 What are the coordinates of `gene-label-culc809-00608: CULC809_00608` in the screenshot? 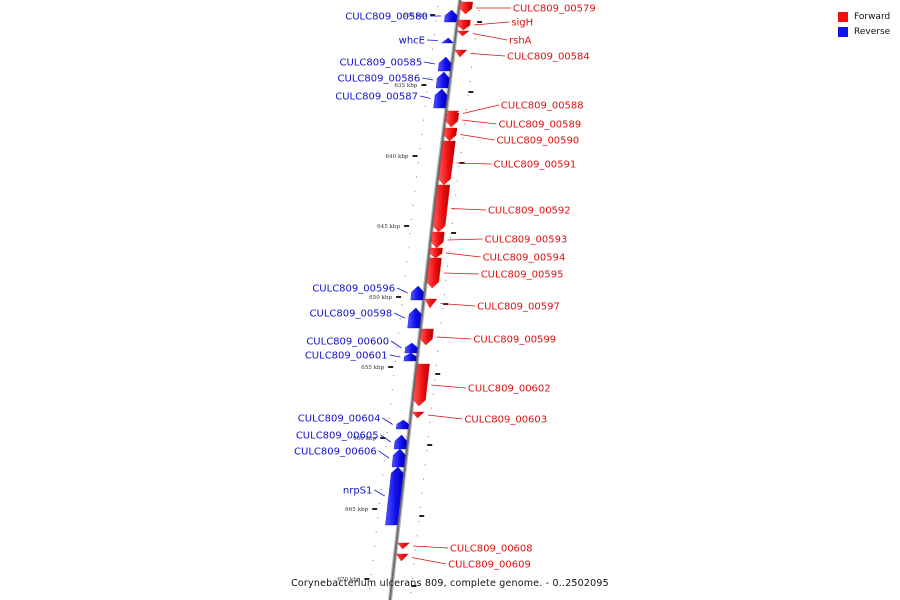 It's located at (491, 549).